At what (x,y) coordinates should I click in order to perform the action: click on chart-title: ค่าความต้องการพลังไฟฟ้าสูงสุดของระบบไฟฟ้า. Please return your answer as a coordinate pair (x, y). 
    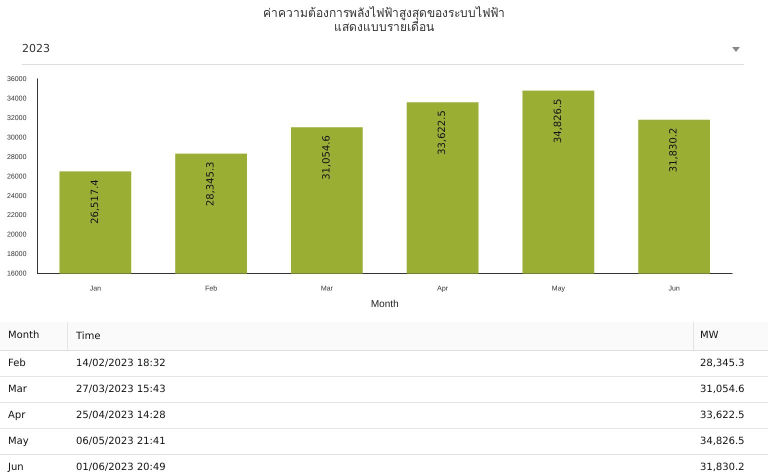
    Looking at the image, I should click on (384, 13).